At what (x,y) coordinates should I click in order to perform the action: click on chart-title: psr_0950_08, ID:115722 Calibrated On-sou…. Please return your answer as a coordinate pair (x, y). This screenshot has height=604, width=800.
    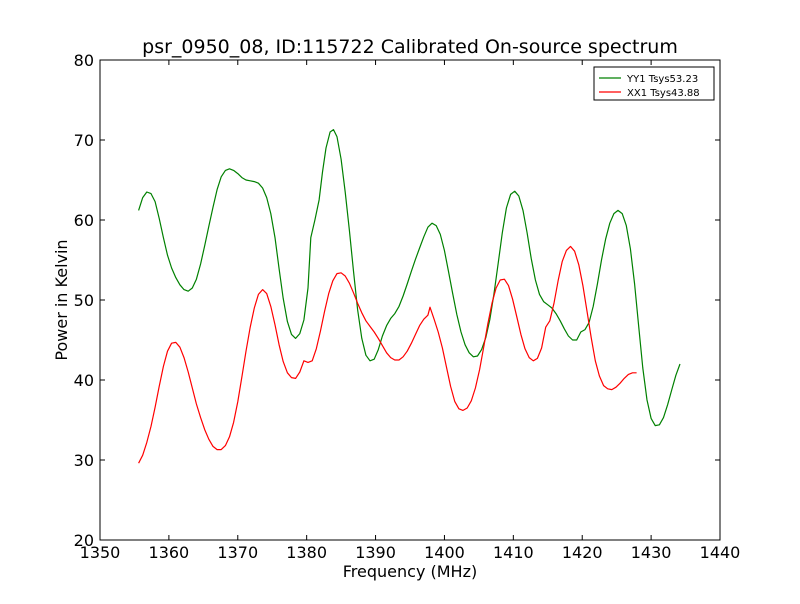
    Looking at the image, I should click on (410, 47).